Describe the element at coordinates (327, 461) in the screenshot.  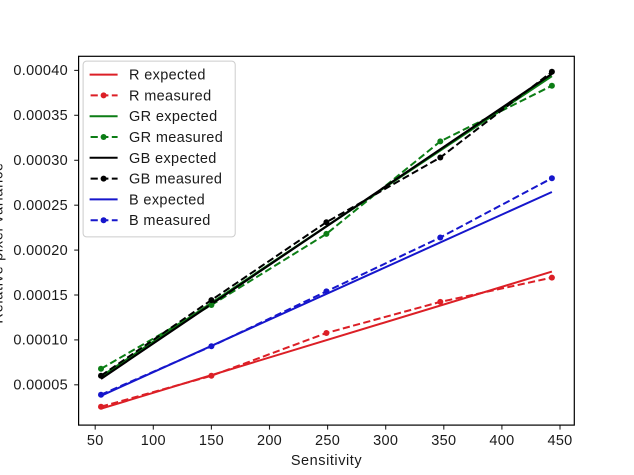
I see `svg-text: Sensitivity` at that location.